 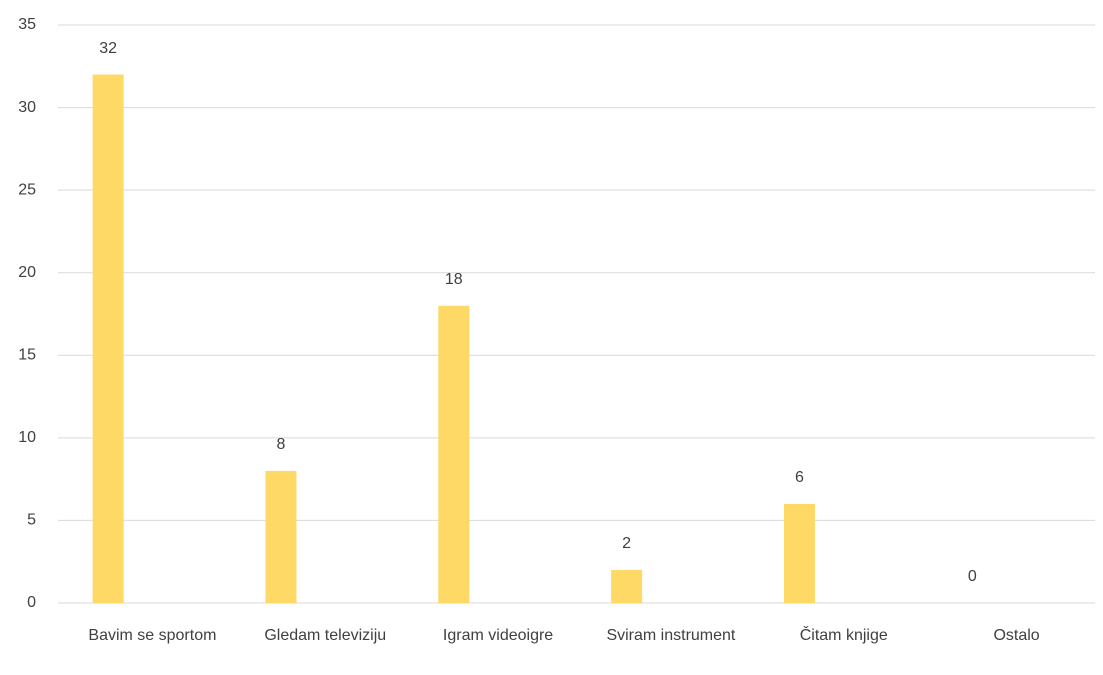 What do you see at coordinates (31, 520) in the screenshot?
I see `y-tick-label: 5` at bounding box center [31, 520].